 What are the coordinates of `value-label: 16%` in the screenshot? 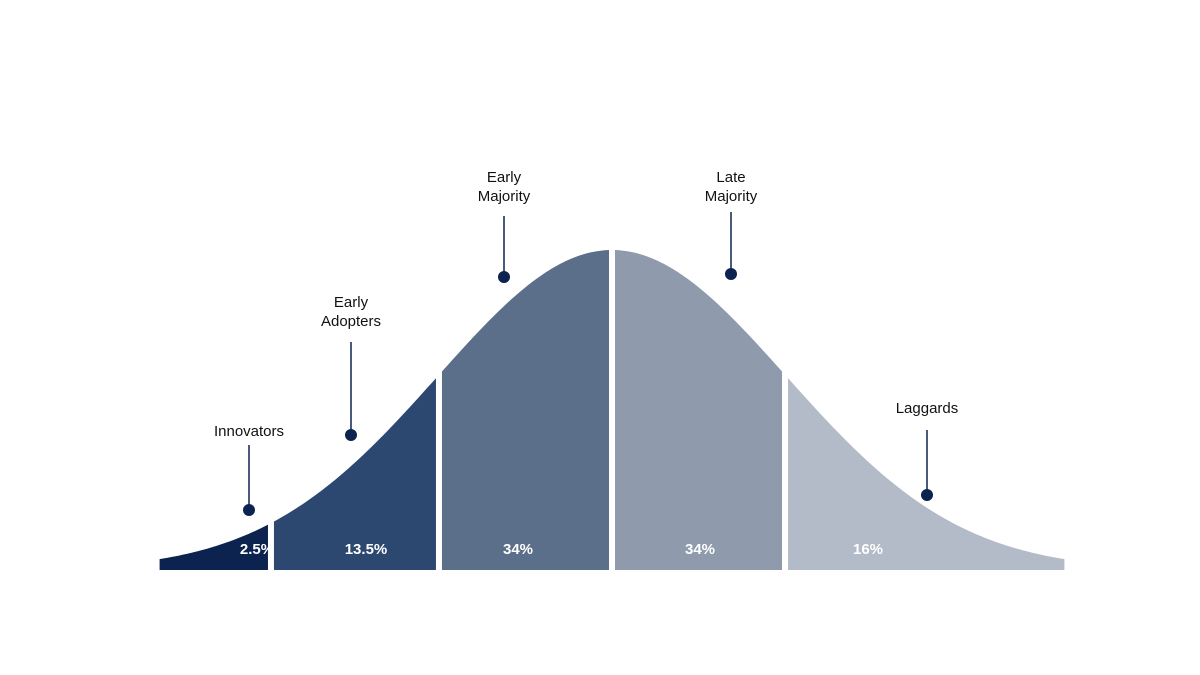 It's located at (868, 549).